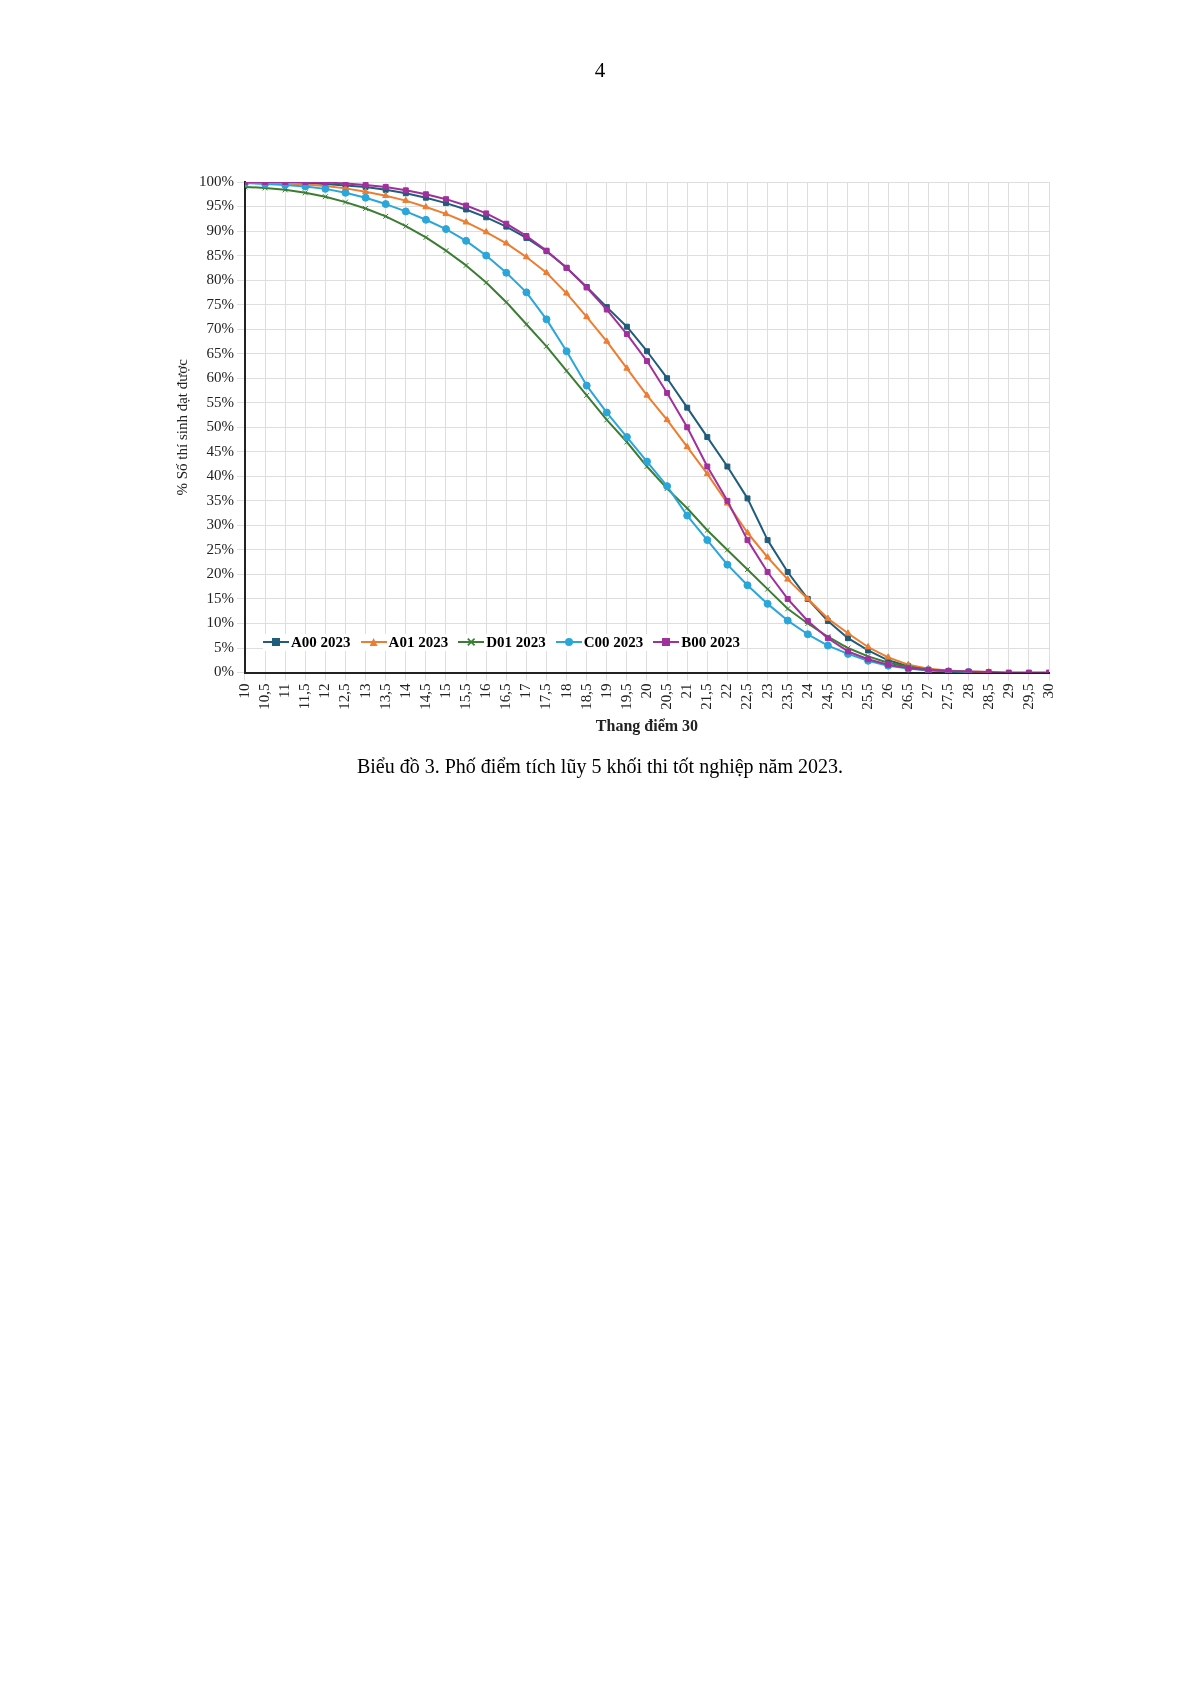 Image resolution: width=1200 pixels, height=1697 pixels. What do you see at coordinates (320, 642) in the screenshot?
I see `legend-label: A00 2023` at bounding box center [320, 642].